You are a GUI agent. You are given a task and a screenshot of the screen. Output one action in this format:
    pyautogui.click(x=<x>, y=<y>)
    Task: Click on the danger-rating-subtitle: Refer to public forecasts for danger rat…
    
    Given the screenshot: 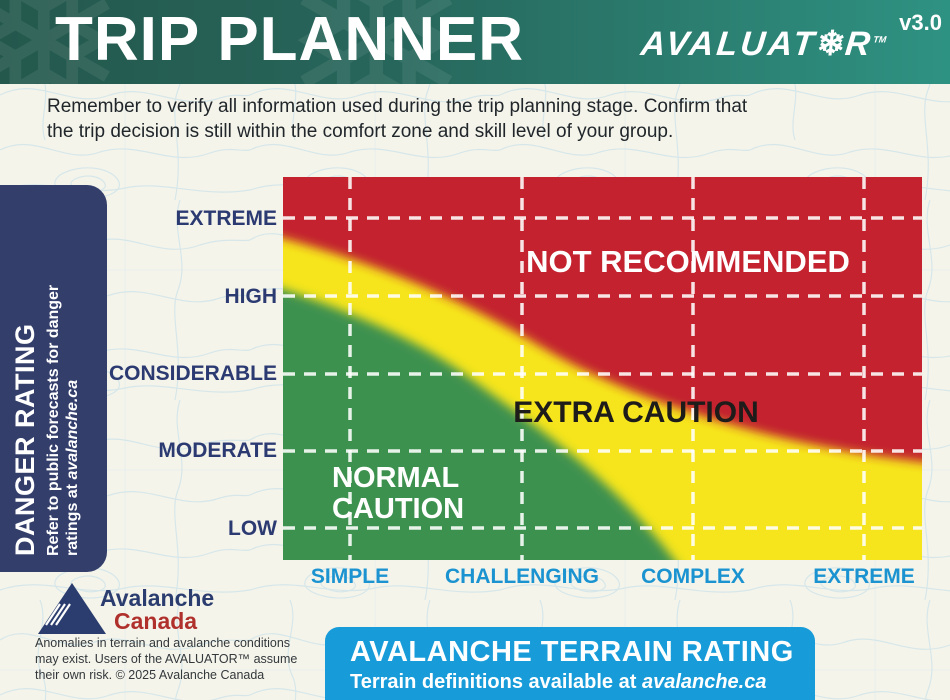 What is the action you would take?
    pyautogui.click(x=63, y=420)
    